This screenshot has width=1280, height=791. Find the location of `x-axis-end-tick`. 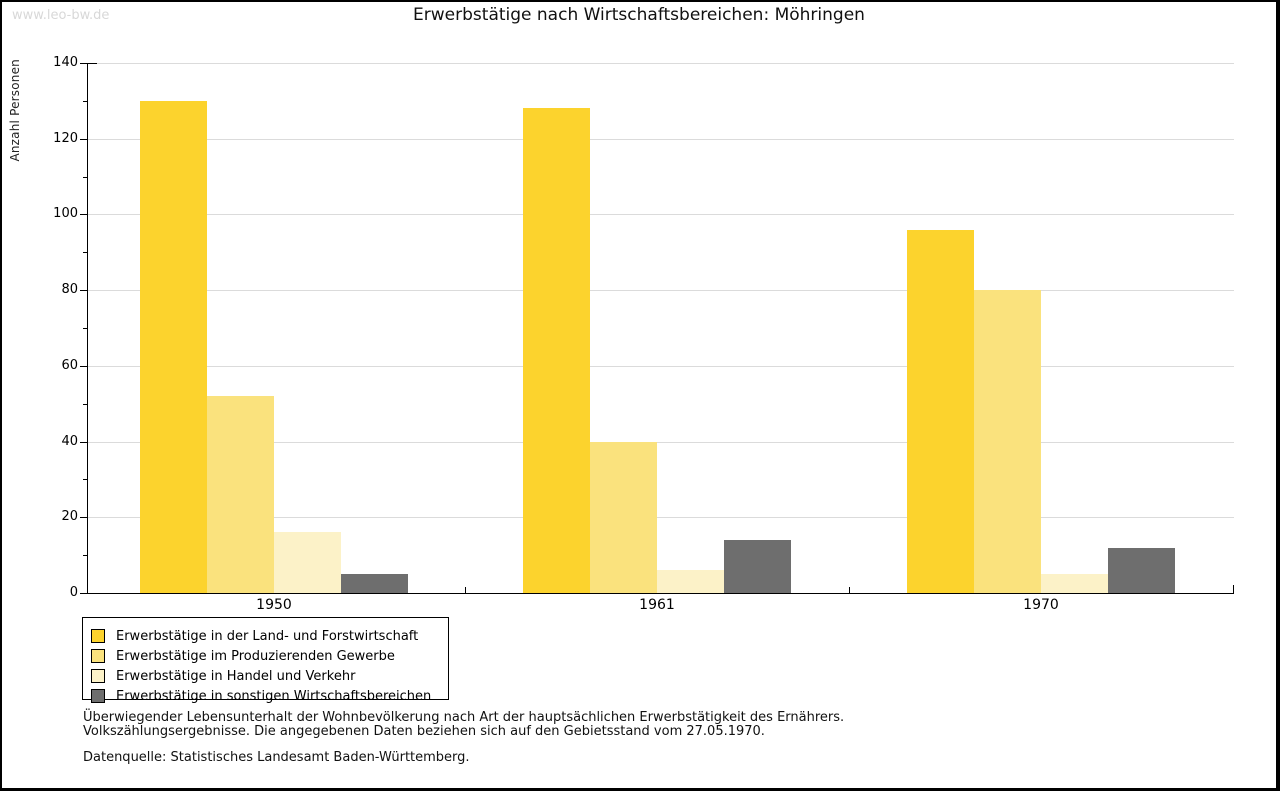

x-axis-end-tick is located at coordinates (1233, 589).